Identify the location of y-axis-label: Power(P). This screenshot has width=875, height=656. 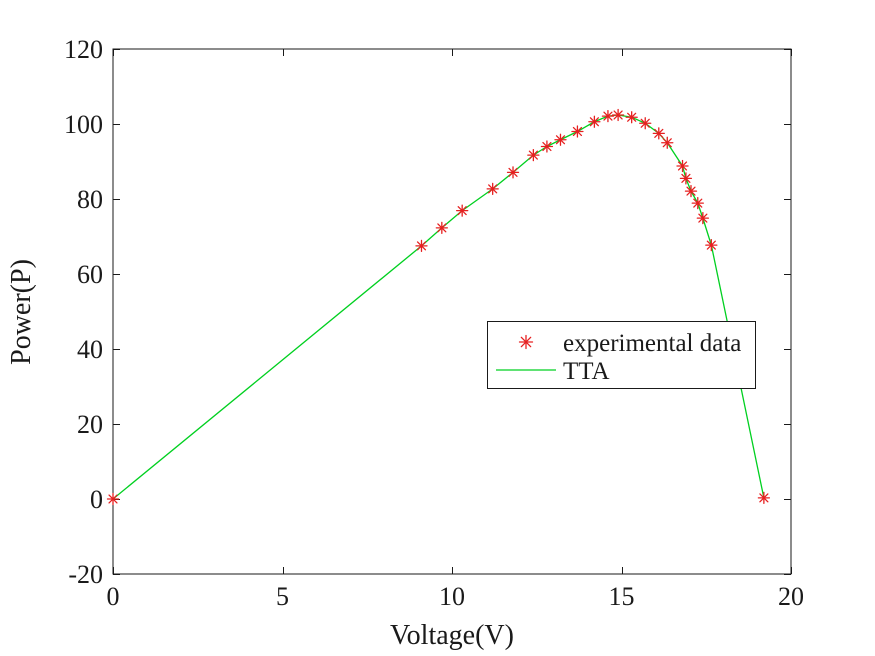
(21, 312).